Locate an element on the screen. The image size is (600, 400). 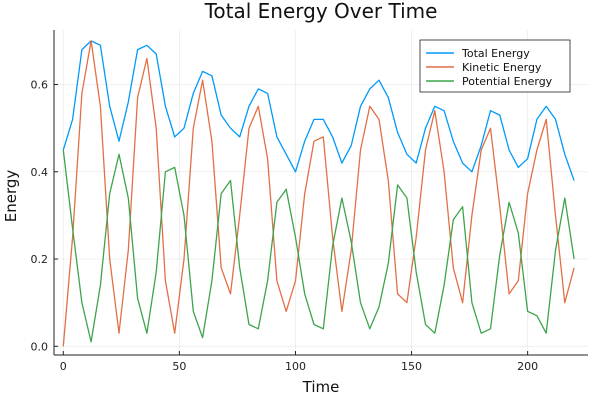
x-tick-label: 150 is located at coordinates (411, 366).